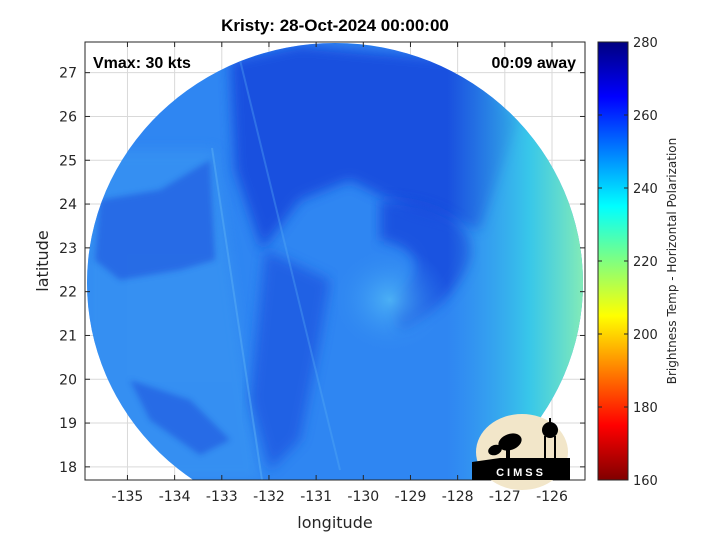  I want to click on tower-spire, so click(550, 421).